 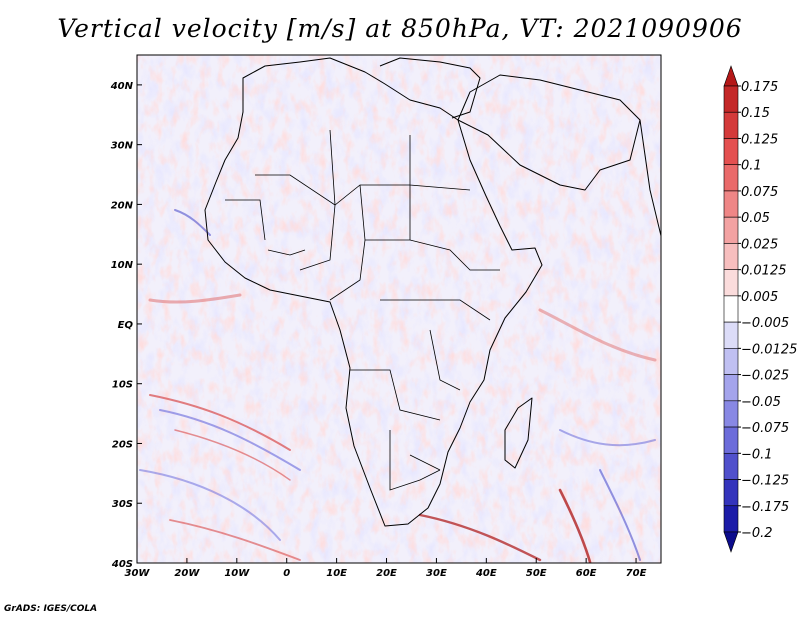 What do you see at coordinates (436, 573) in the screenshot?
I see `lon-tick-label: 30E` at bounding box center [436, 573].